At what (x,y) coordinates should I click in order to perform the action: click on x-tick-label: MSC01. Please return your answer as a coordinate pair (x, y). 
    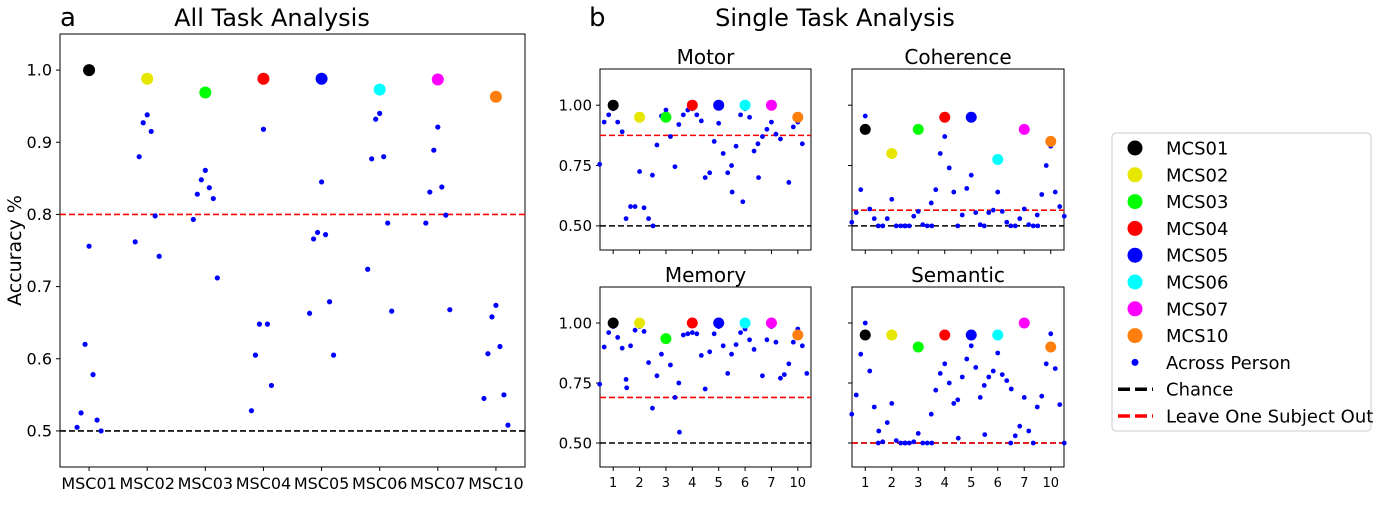
    Looking at the image, I should click on (89, 483).